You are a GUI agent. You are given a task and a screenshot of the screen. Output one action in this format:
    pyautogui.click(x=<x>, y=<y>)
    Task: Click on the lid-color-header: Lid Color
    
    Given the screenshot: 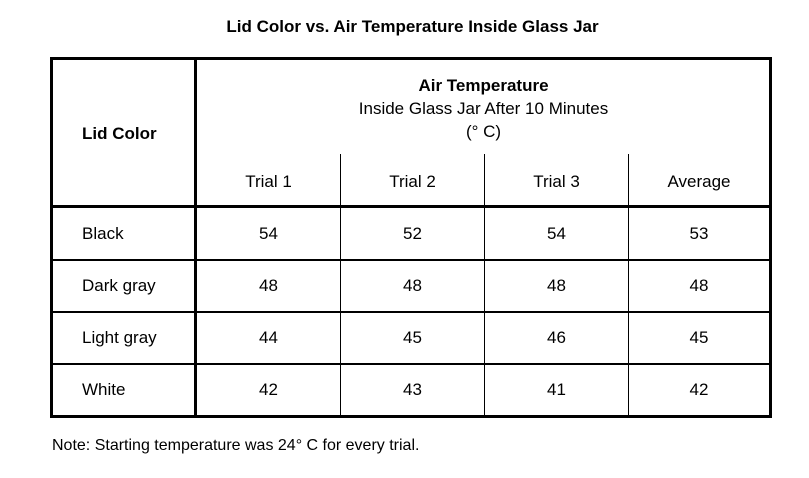 What is the action you would take?
    pyautogui.click(x=119, y=133)
    